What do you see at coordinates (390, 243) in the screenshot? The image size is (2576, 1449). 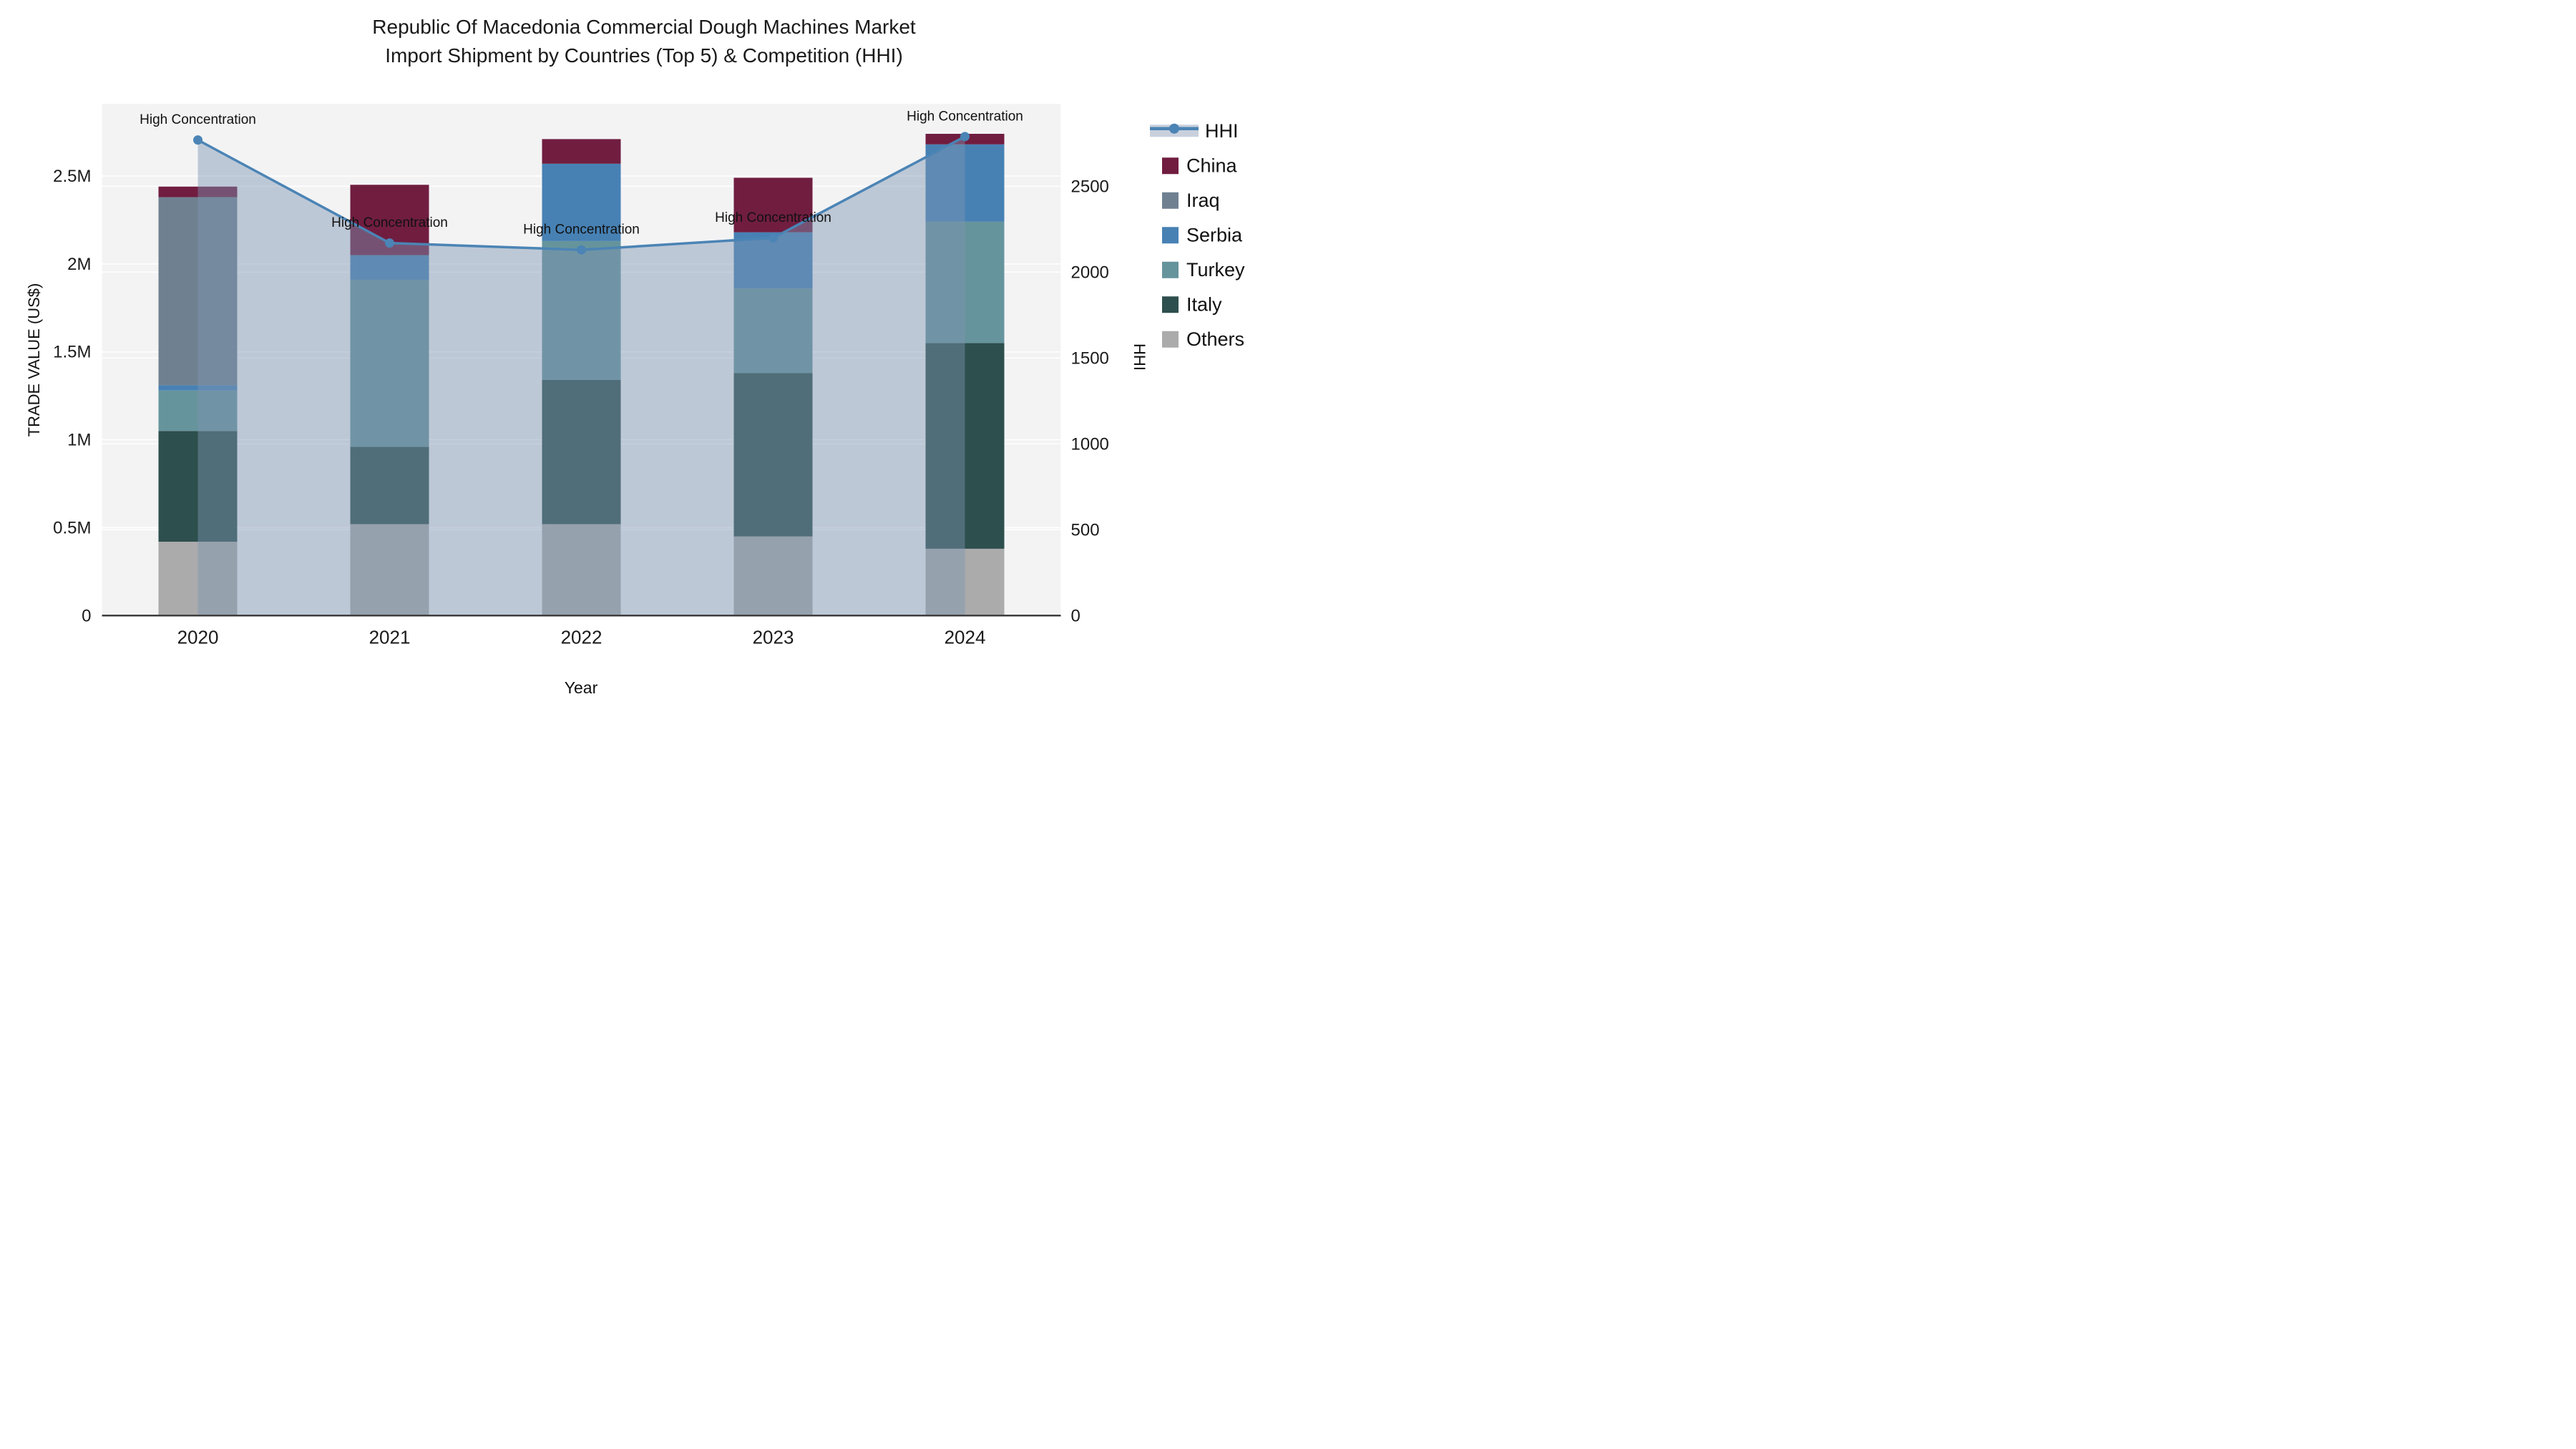 I see `hhi-marker-2021` at bounding box center [390, 243].